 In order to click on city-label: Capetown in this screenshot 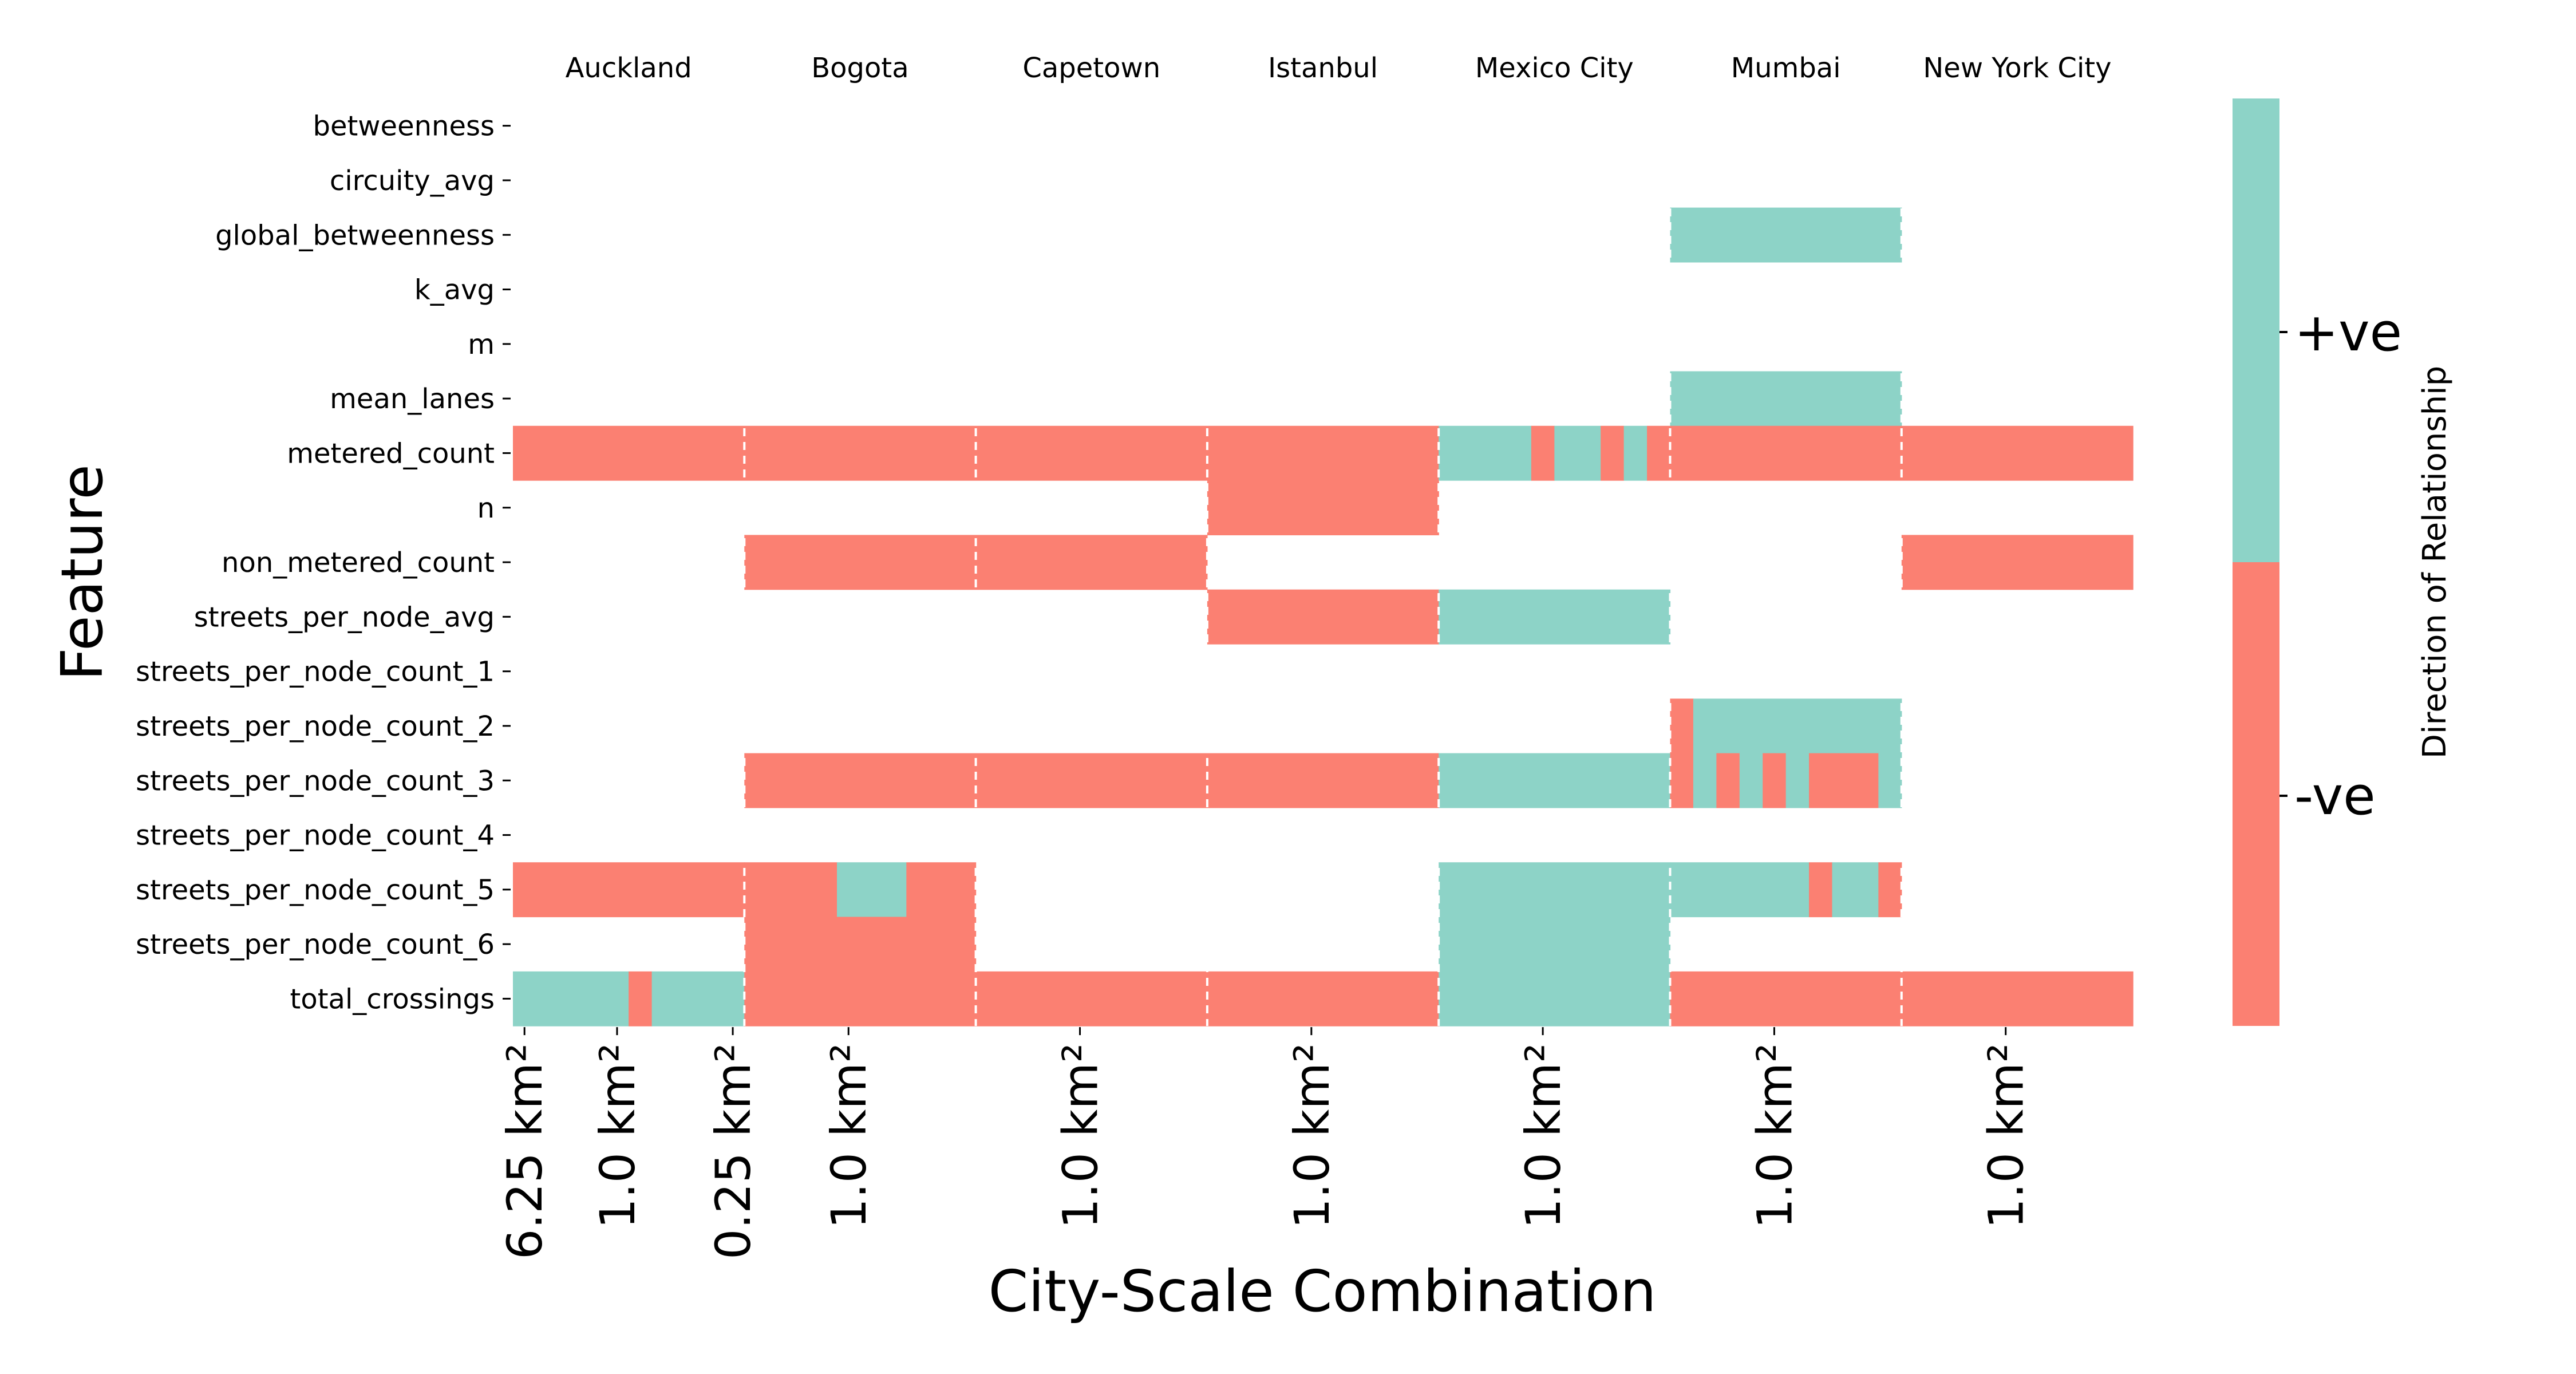, I will do `click(1091, 68)`.